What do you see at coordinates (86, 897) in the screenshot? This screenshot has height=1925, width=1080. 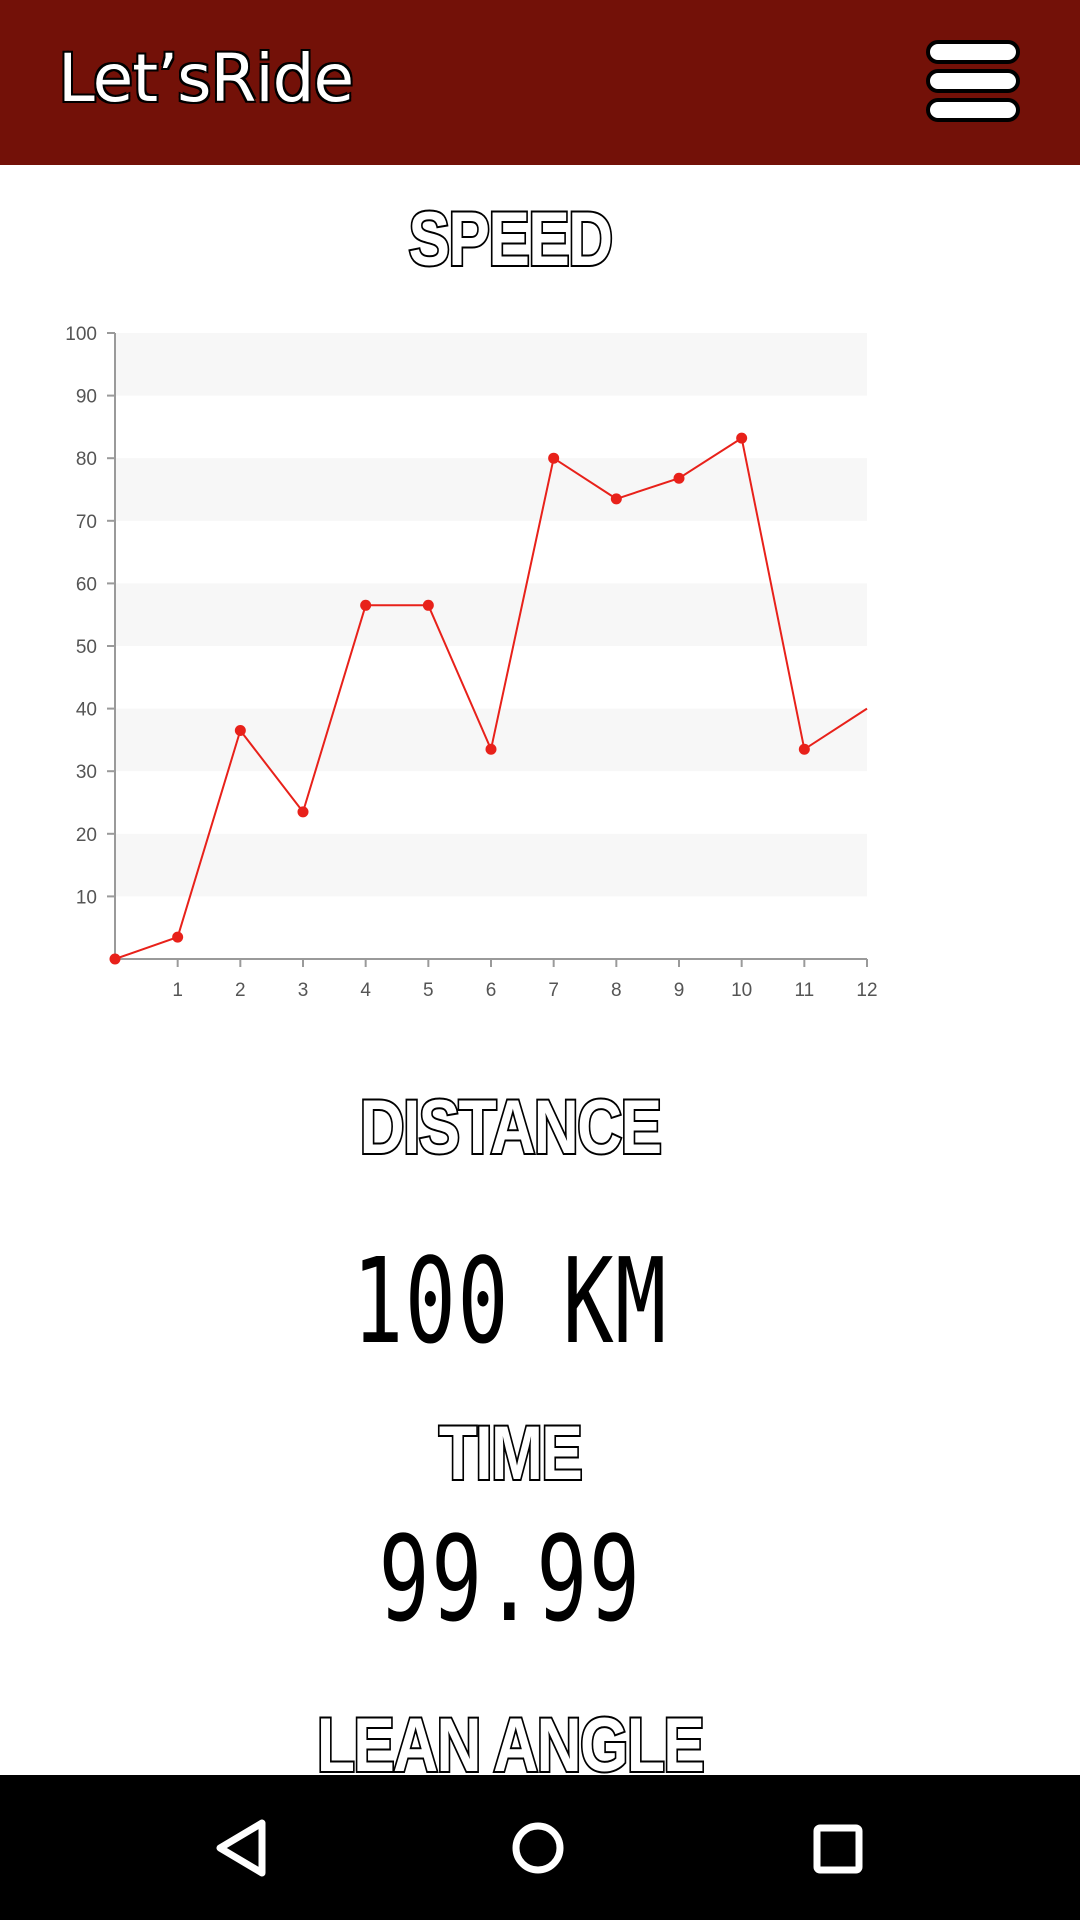 I see `chart-y-tick-label: 10` at bounding box center [86, 897].